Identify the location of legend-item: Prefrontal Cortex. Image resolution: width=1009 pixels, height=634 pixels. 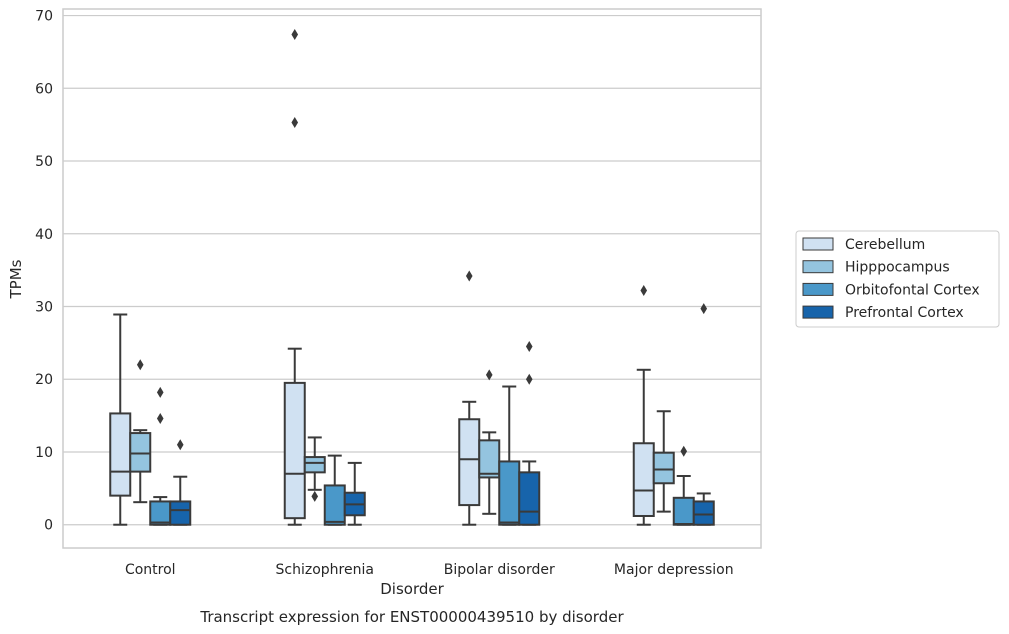
(883, 313).